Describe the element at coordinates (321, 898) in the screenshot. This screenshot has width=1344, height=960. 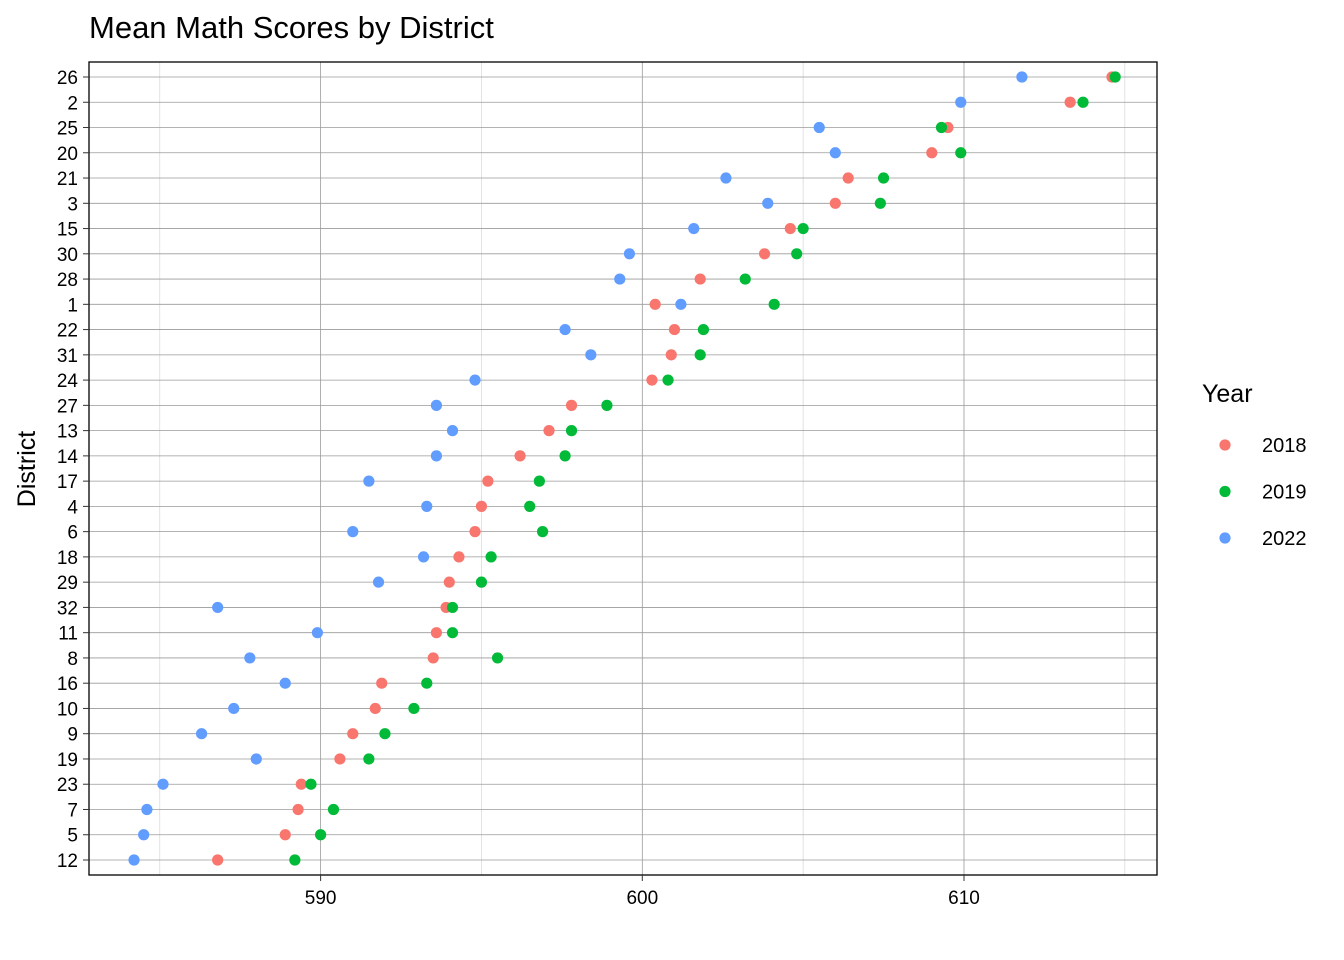
I see `x-tick-label: 590` at that location.